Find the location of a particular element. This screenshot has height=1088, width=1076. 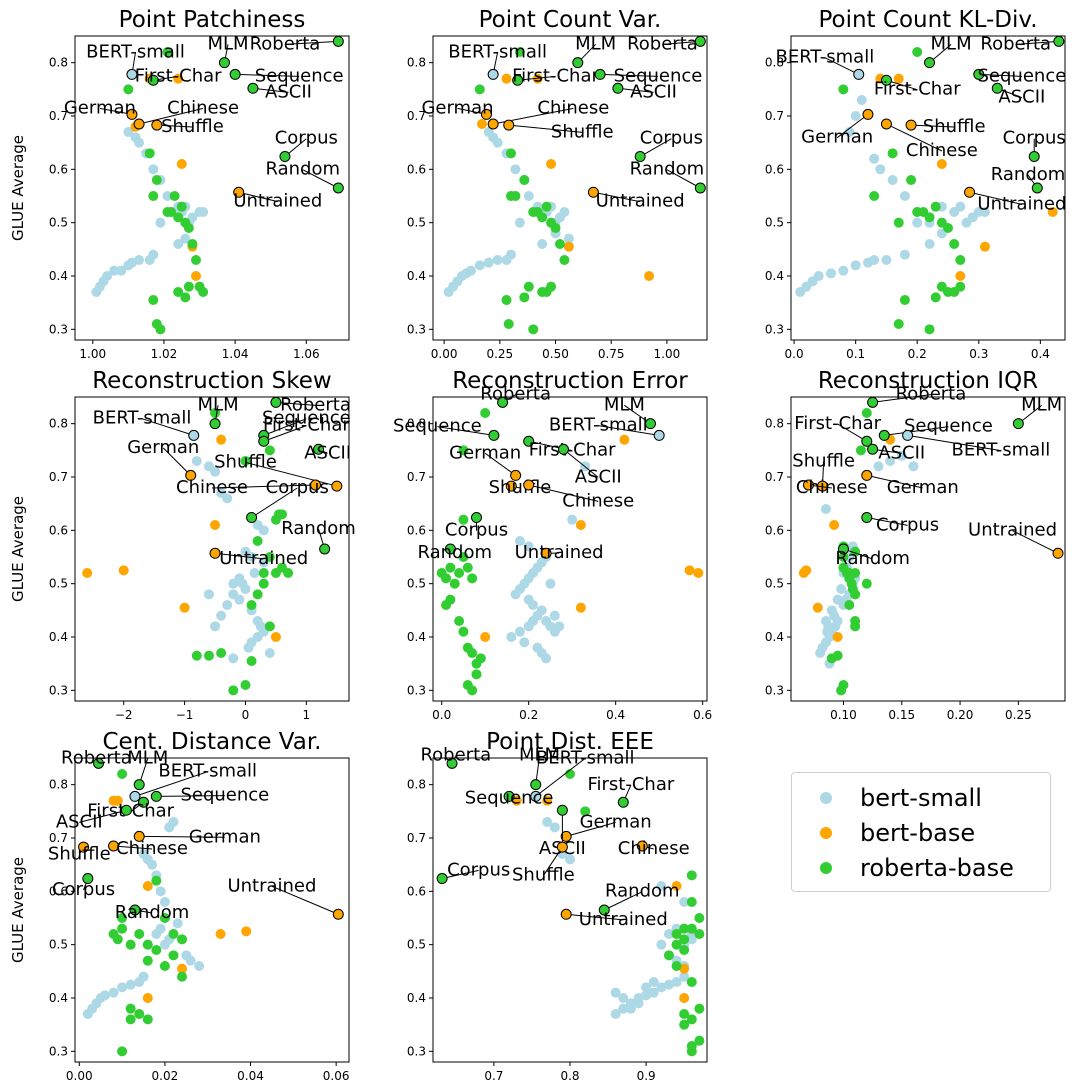

annotated-point-ascii is located at coordinates (563, 449).